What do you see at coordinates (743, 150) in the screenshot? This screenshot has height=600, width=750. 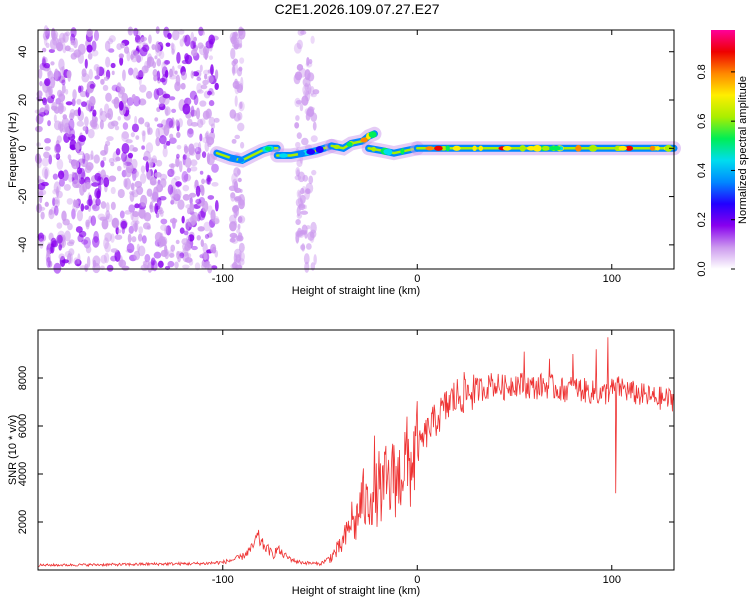 I see `colorbar-axis-label: Normalized spectral amplitude` at bounding box center [743, 150].